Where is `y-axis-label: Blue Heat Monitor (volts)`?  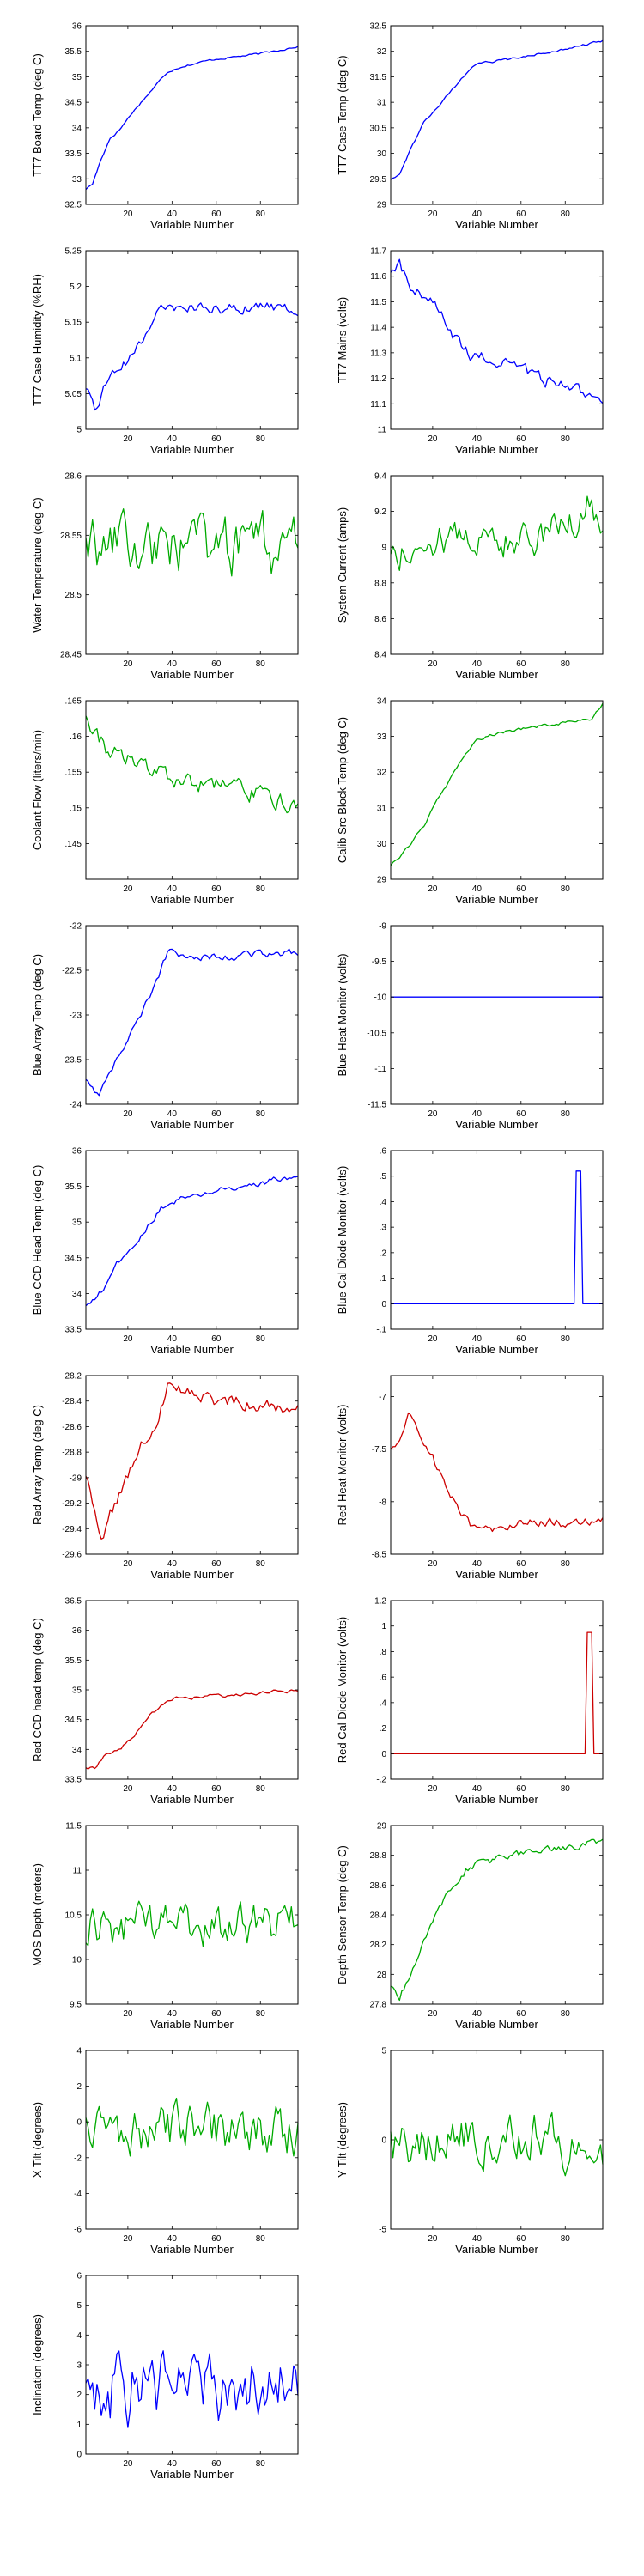
y-axis-label: Blue Heat Monitor (volts) is located at coordinates (343, 1014).